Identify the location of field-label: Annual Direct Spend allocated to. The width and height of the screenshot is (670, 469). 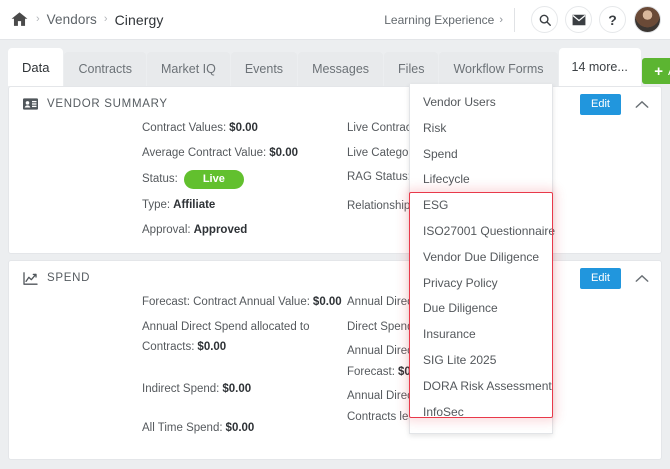
(226, 326).